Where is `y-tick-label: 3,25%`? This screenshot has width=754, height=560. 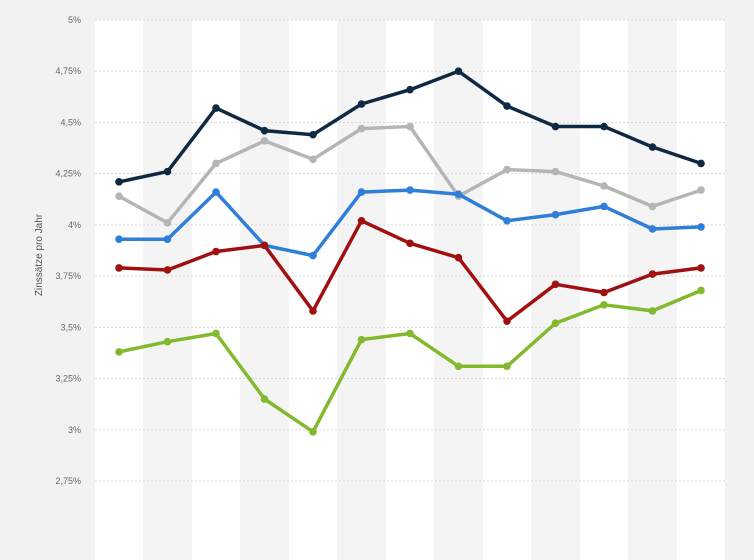 y-tick-label: 3,25% is located at coordinates (68, 379).